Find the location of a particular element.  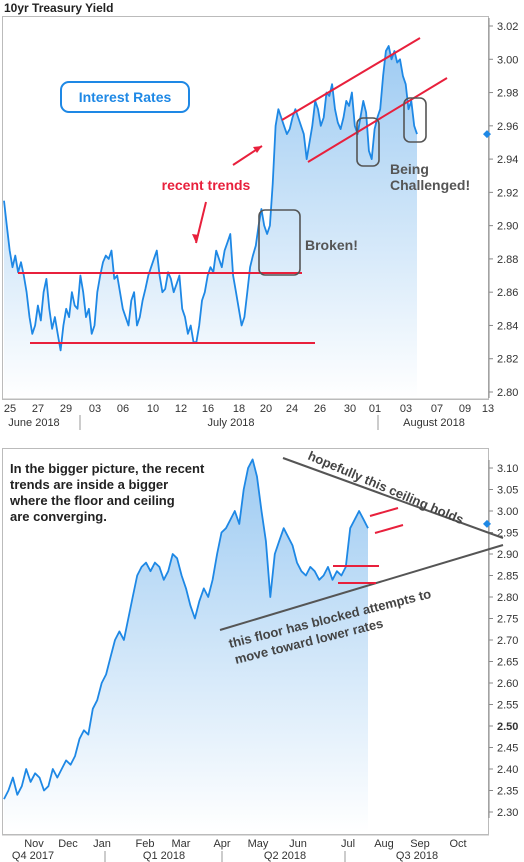

chart2-ytick-label: 2.80 is located at coordinates (507, 598).